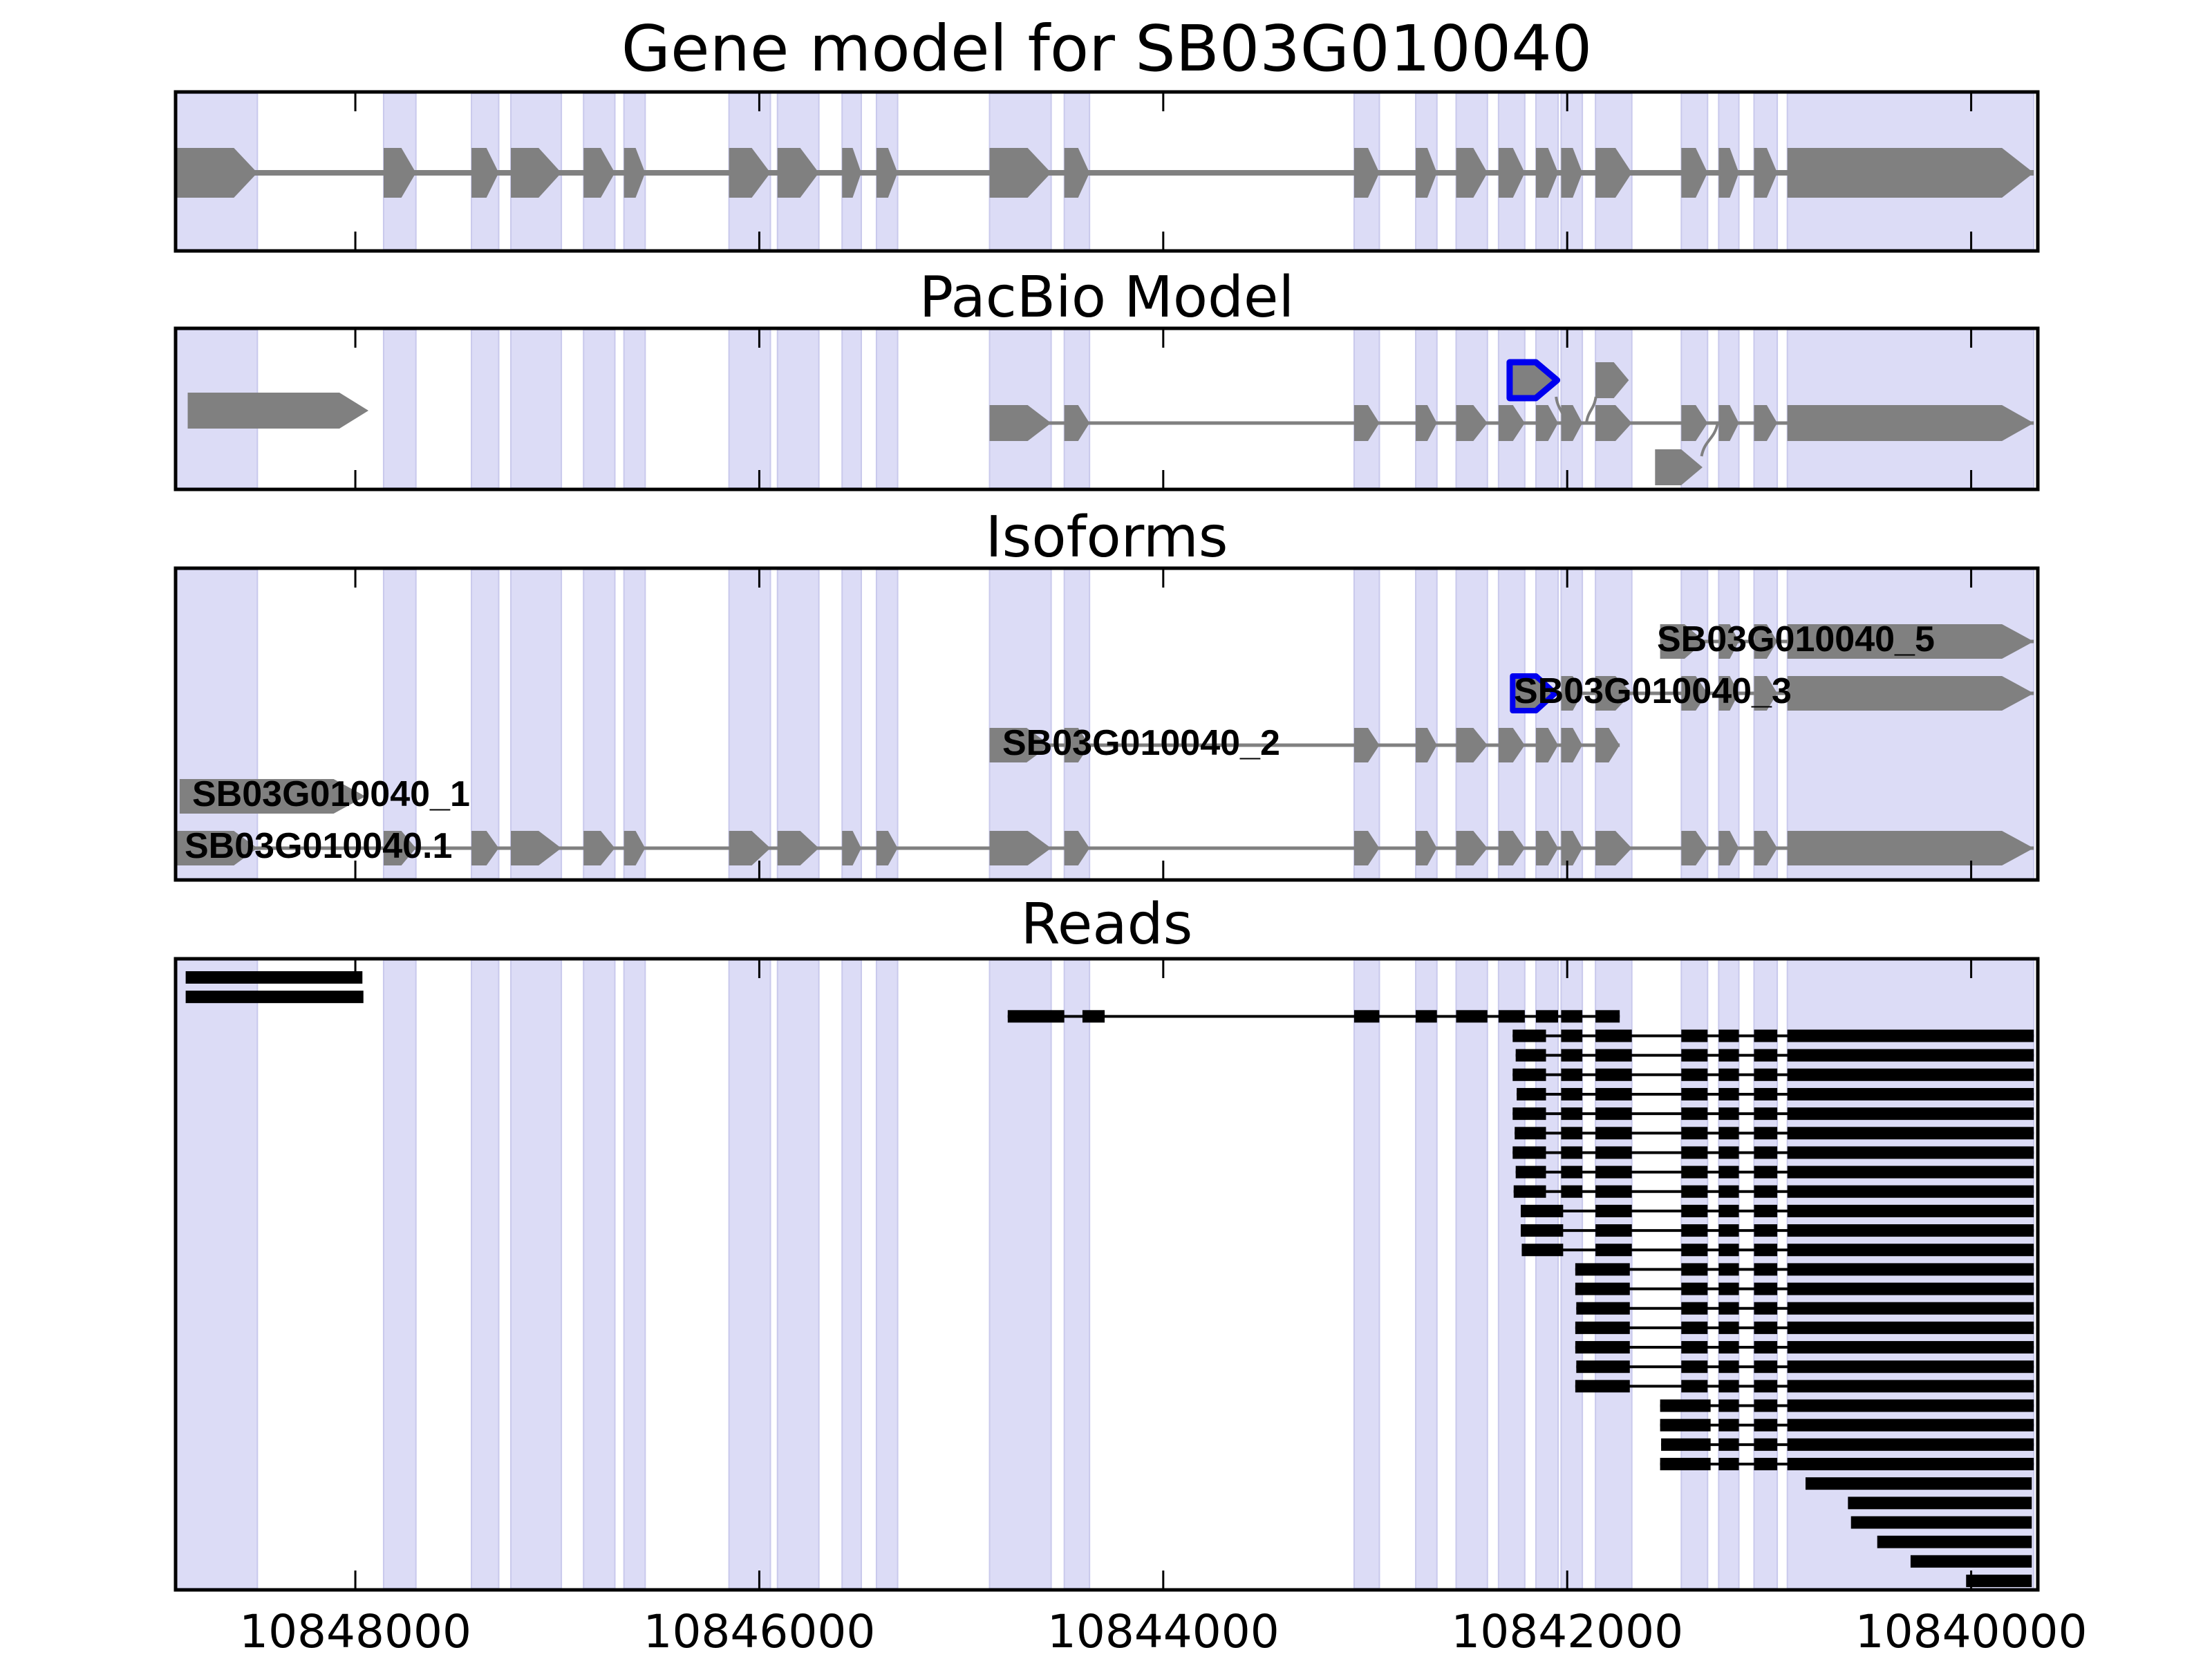  What do you see at coordinates (1567, 1632) in the screenshot?
I see `x-tick-label: 10842000` at bounding box center [1567, 1632].